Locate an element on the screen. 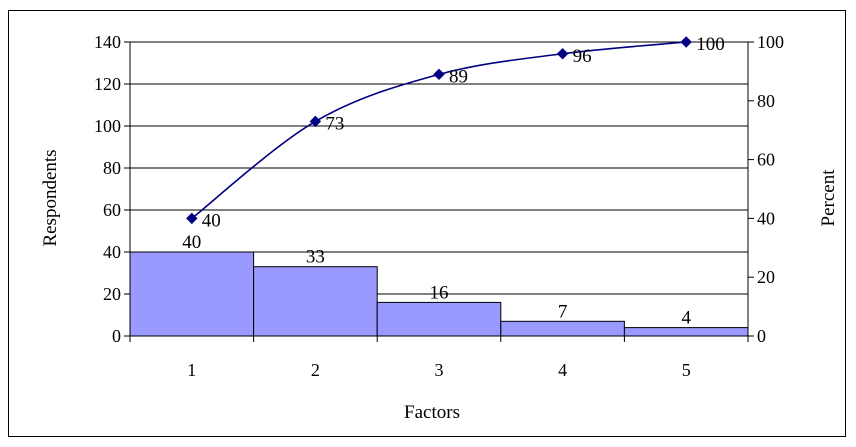  y-tick-label-40: 40 is located at coordinates (112, 252).